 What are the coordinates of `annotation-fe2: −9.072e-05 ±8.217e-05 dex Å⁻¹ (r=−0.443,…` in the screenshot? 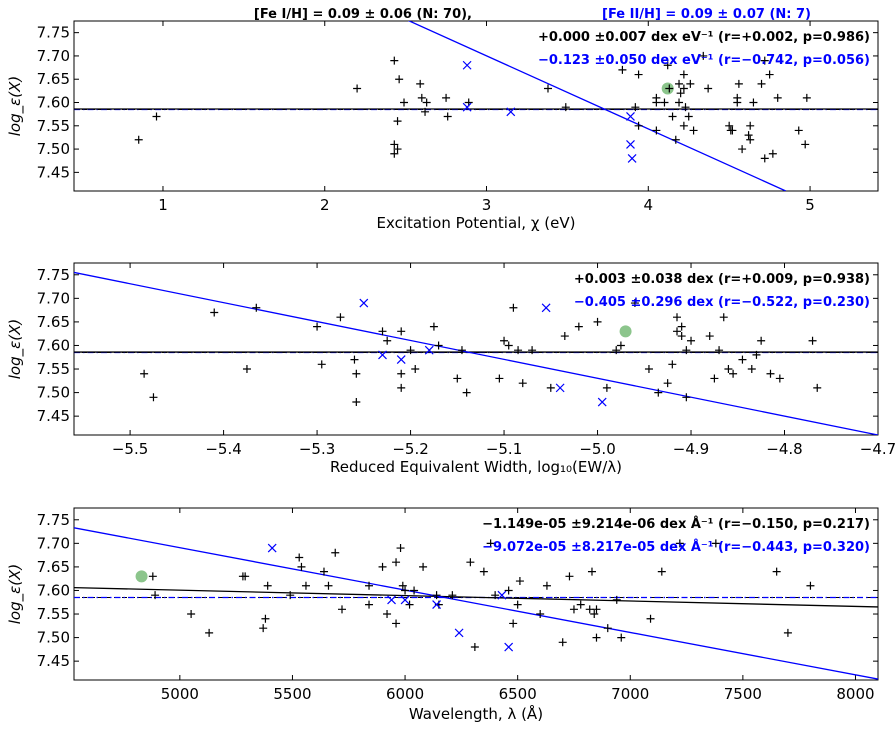 It's located at (676, 547).